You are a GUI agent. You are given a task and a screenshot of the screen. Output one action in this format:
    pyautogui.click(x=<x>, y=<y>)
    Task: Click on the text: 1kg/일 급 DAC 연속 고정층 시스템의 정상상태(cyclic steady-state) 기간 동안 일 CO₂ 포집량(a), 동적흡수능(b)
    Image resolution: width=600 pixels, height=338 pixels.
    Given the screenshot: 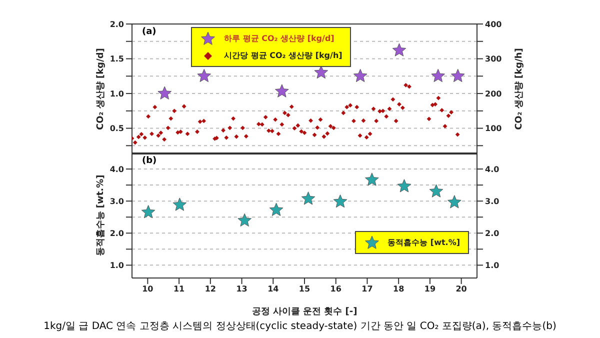 What is the action you would take?
    pyautogui.click(x=300, y=326)
    